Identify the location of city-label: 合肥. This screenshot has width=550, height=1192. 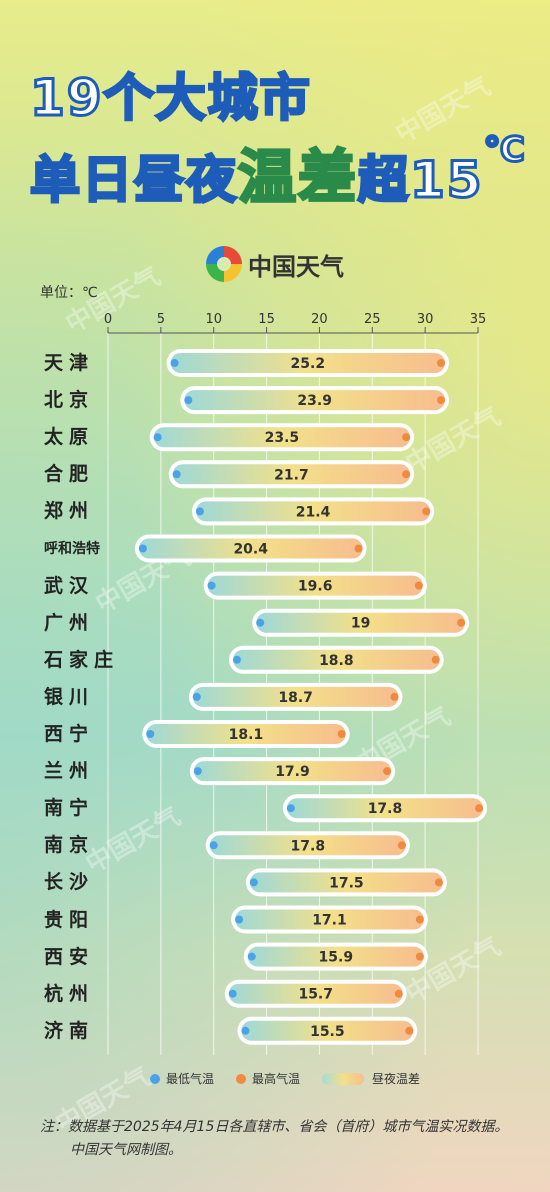
(69, 474).